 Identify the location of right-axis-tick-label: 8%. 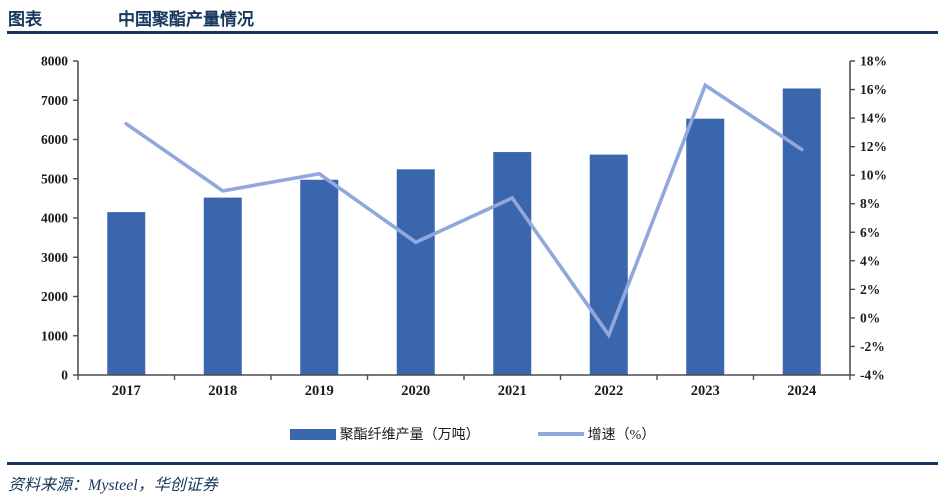
(870, 203).